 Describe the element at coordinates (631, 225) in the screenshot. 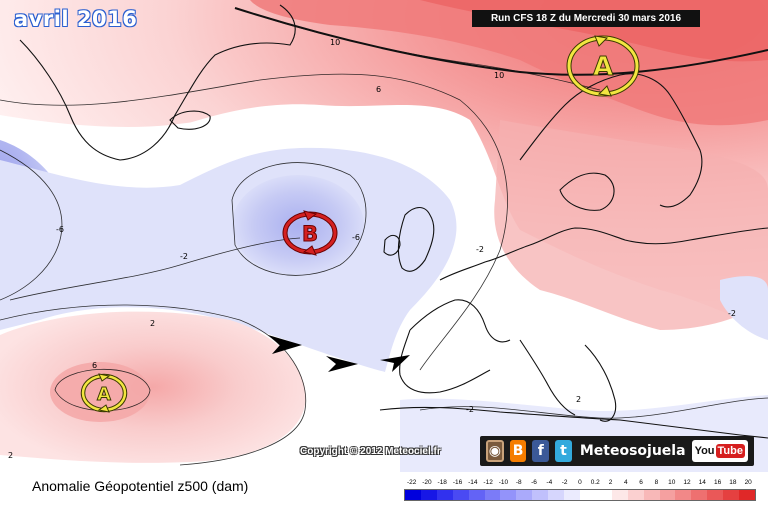

I see `positive-anomaly-europe` at that location.